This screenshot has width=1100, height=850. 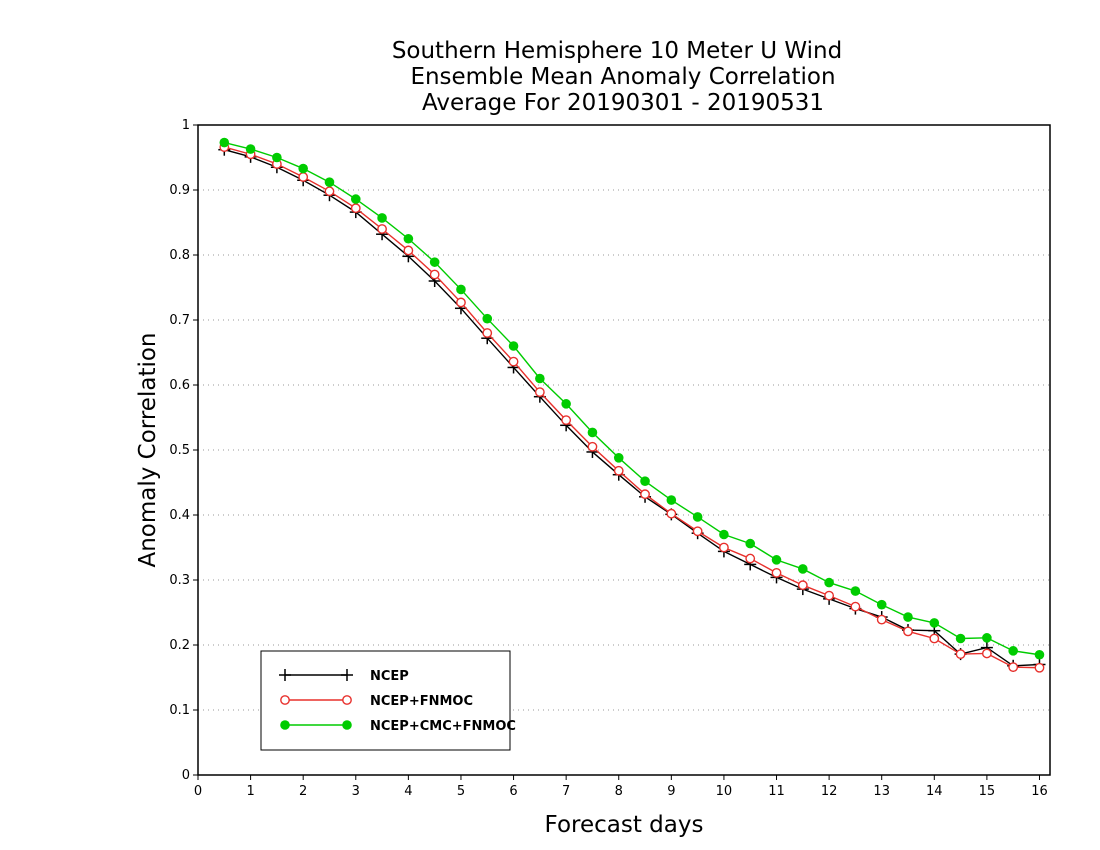 What do you see at coordinates (179, 515) in the screenshot?
I see `y-tick-label: 0.4` at bounding box center [179, 515].